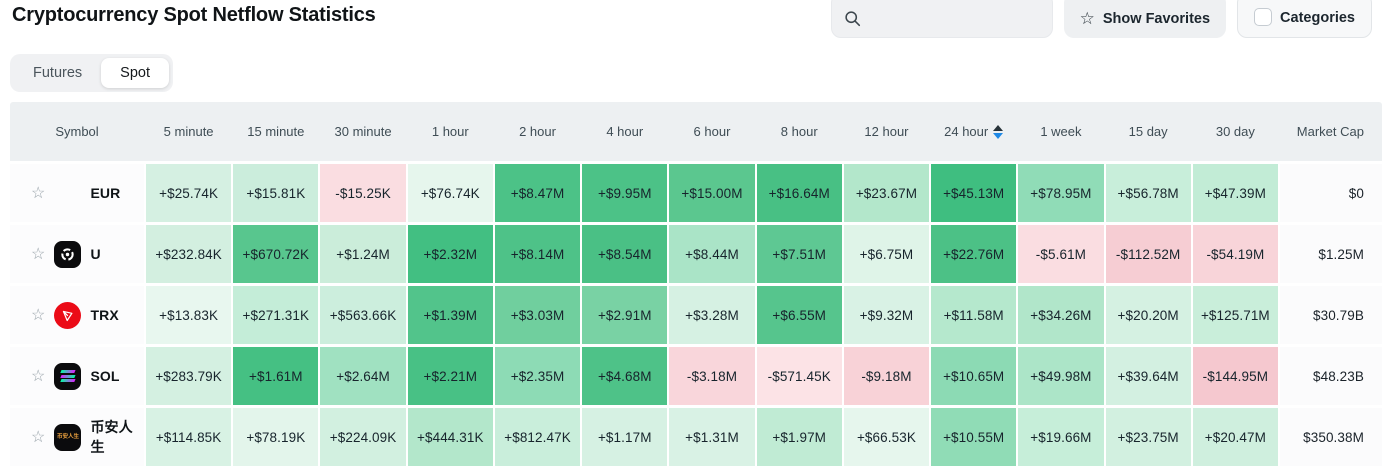 This screenshot has height=467, width=1382. What do you see at coordinates (1156, 19) in the screenshot?
I see `show-favorites-label: Show Favorites` at bounding box center [1156, 19].